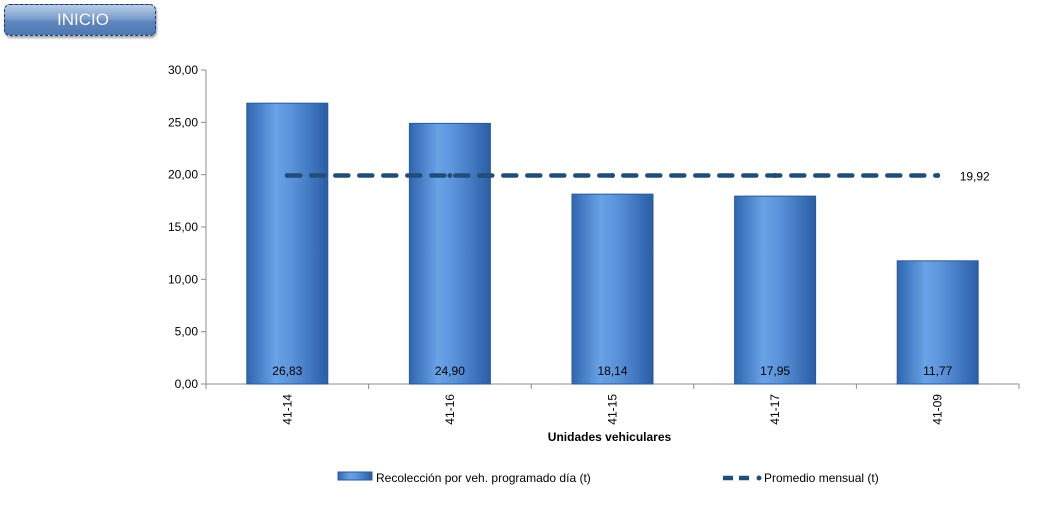 Image resolution: width=1038 pixels, height=513 pixels. Describe the element at coordinates (287, 371) in the screenshot. I see `bar-value-label: 26,83` at that location.